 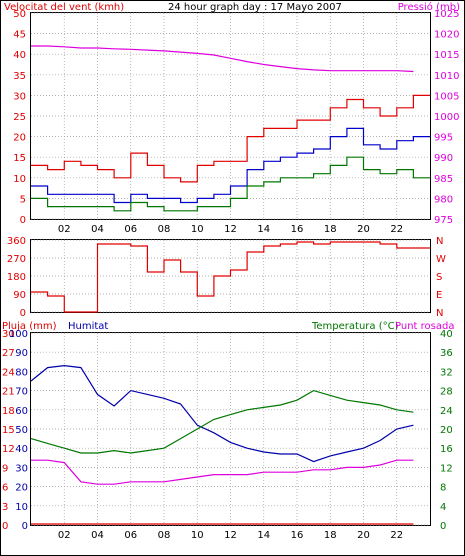 I want to click on wind-speed-axis-label: Velocitat del vent (kmh), so click(x=64, y=7).